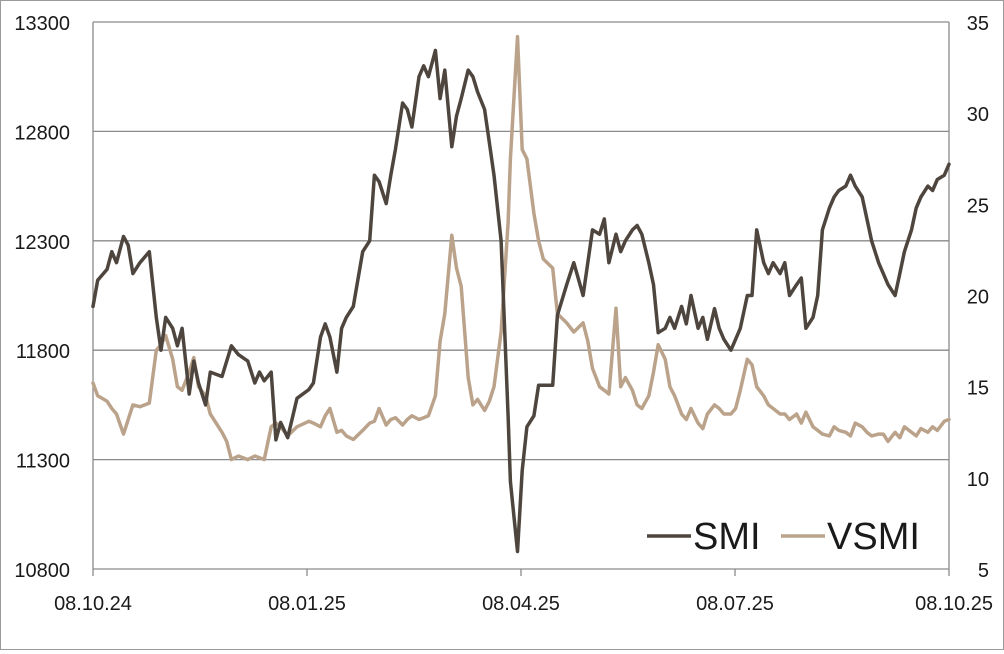  Describe the element at coordinates (43, 352) in the screenshot. I see `y-left-tick-label-11800: 11800` at that location.